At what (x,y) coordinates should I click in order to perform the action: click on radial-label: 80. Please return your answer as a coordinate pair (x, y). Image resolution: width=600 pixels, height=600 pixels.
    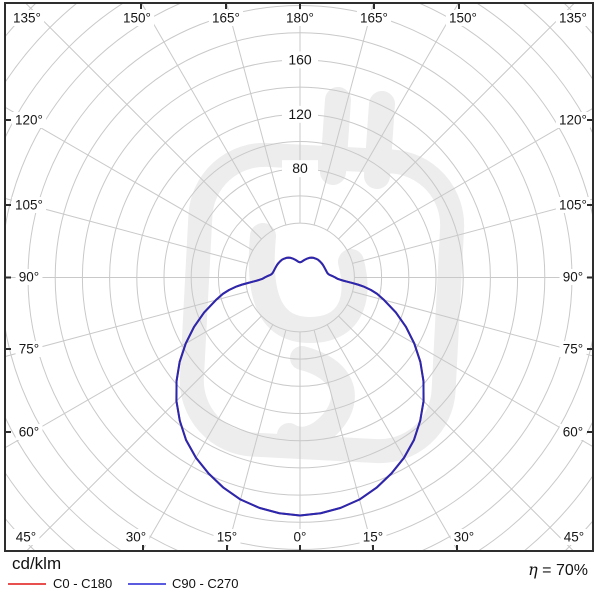
    Looking at the image, I should click on (300, 168).